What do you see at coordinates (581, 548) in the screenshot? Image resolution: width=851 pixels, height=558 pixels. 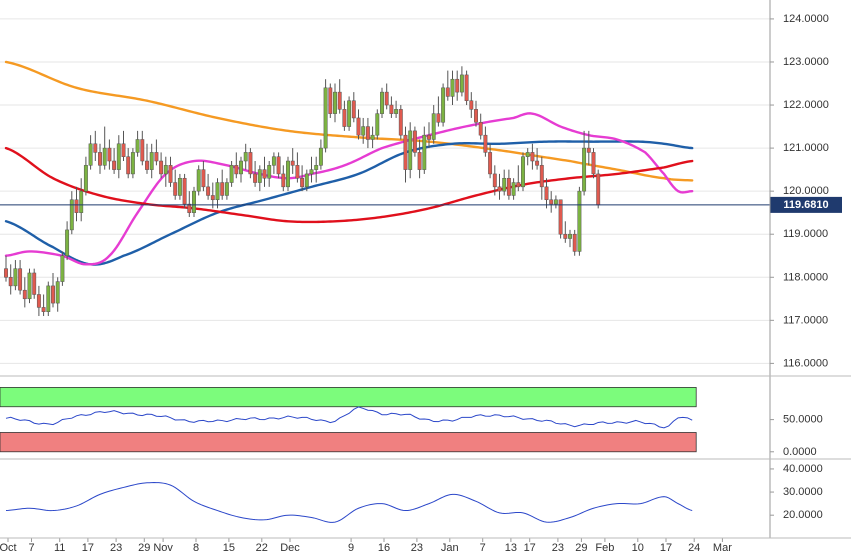 I see `time-tick-label: 29` at bounding box center [581, 548].